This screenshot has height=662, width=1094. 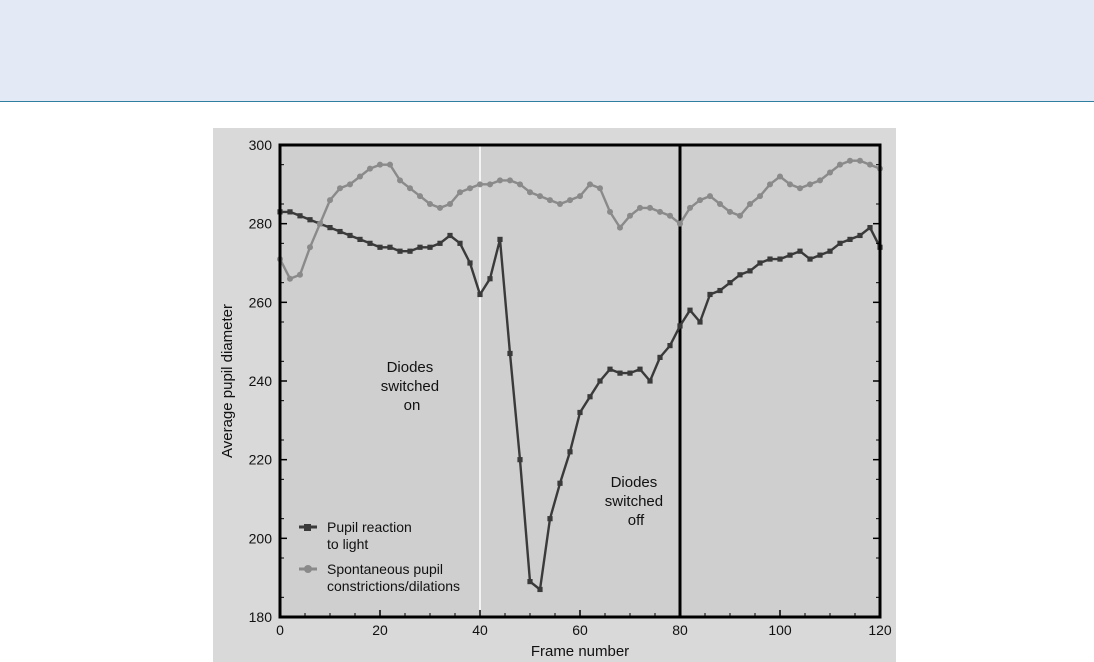 What do you see at coordinates (680, 630) in the screenshot?
I see `x-tick-label: 80` at bounding box center [680, 630].